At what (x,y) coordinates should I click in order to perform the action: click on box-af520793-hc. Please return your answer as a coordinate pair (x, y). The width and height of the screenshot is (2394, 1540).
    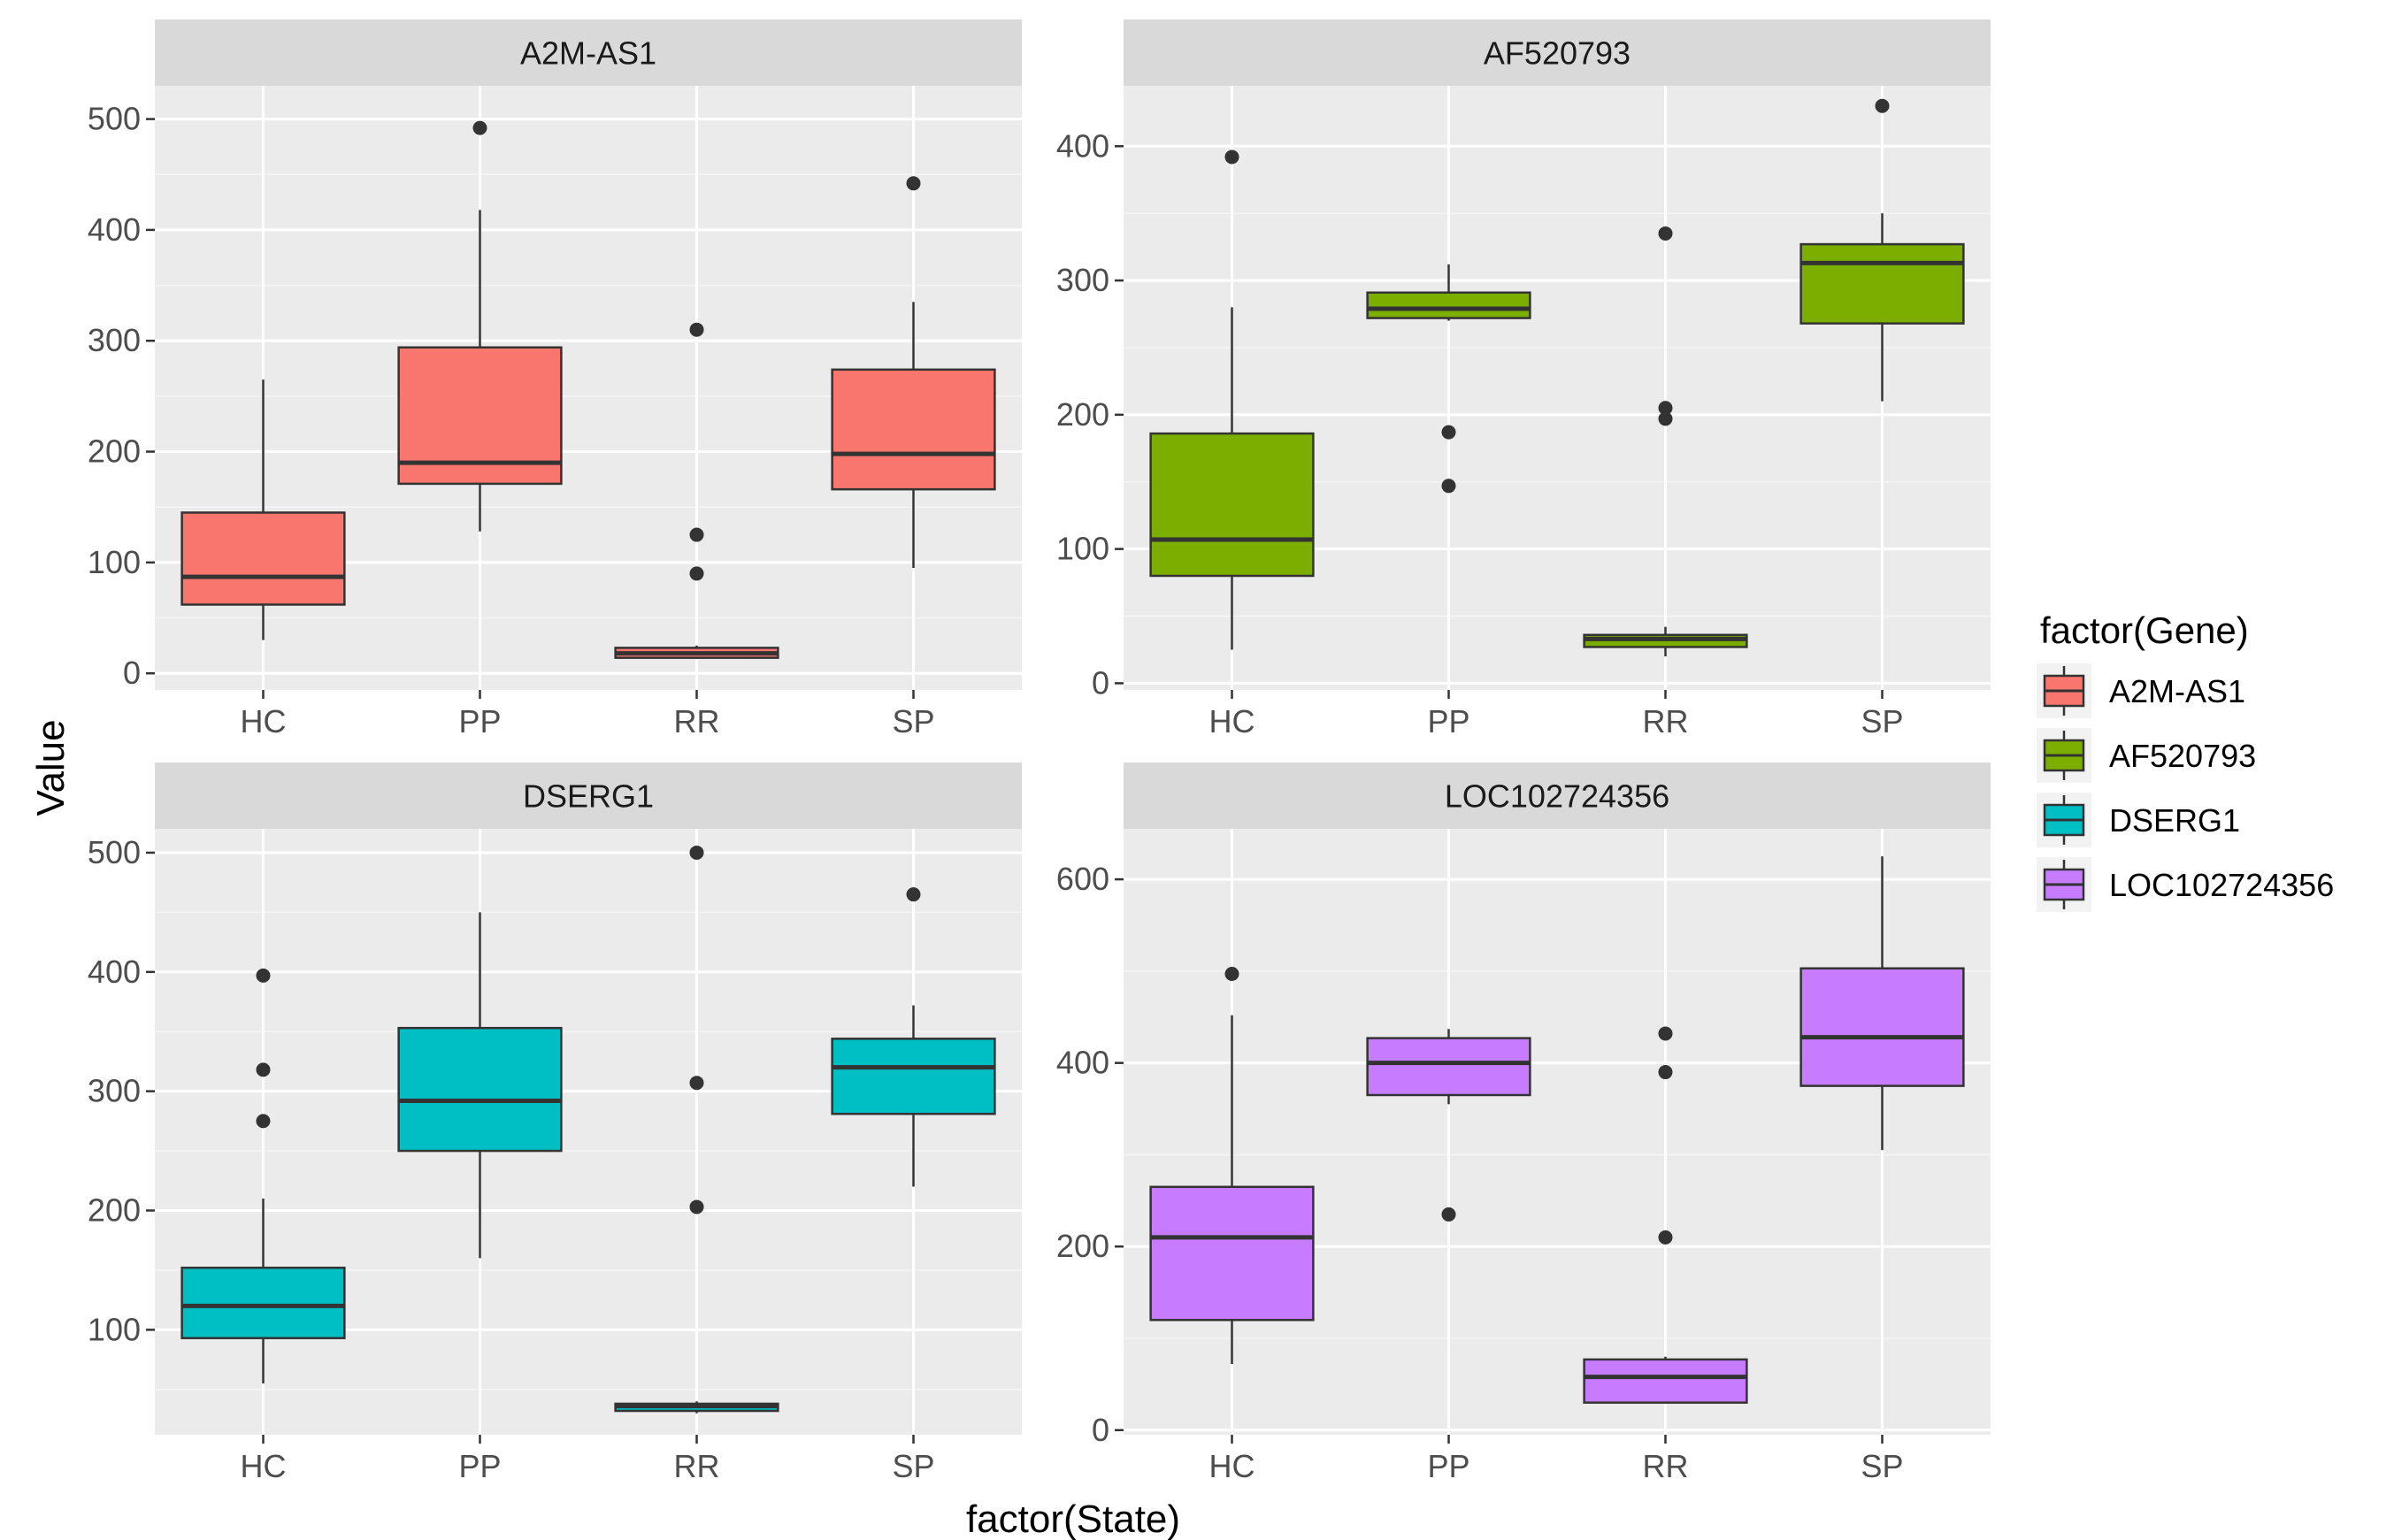
    Looking at the image, I should click on (1232, 399).